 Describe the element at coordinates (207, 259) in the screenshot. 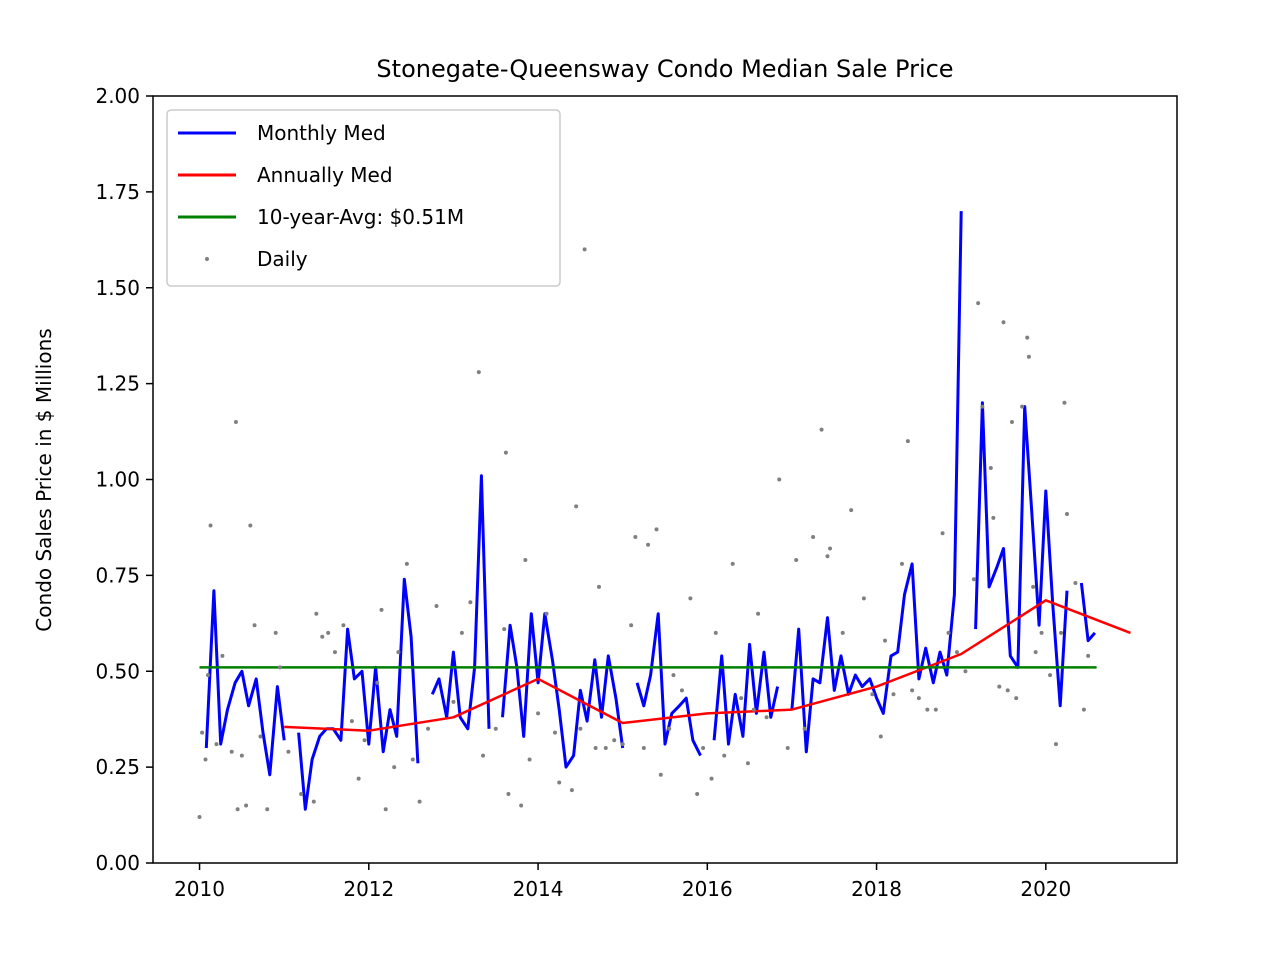

I see `legend-daily-marker` at that location.